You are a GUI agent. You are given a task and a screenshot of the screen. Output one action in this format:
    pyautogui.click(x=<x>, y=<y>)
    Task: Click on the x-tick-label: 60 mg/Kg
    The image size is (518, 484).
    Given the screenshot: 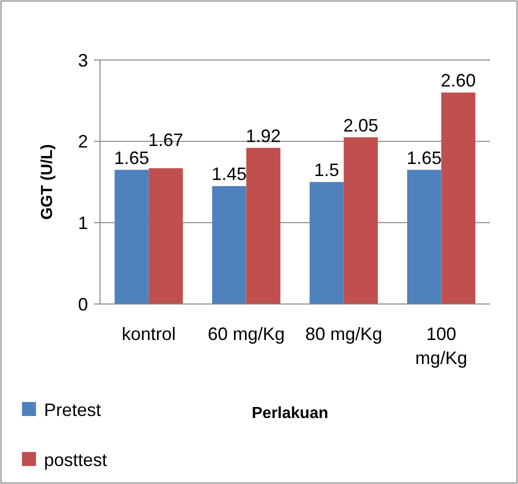 What is the action you would take?
    pyautogui.click(x=246, y=334)
    